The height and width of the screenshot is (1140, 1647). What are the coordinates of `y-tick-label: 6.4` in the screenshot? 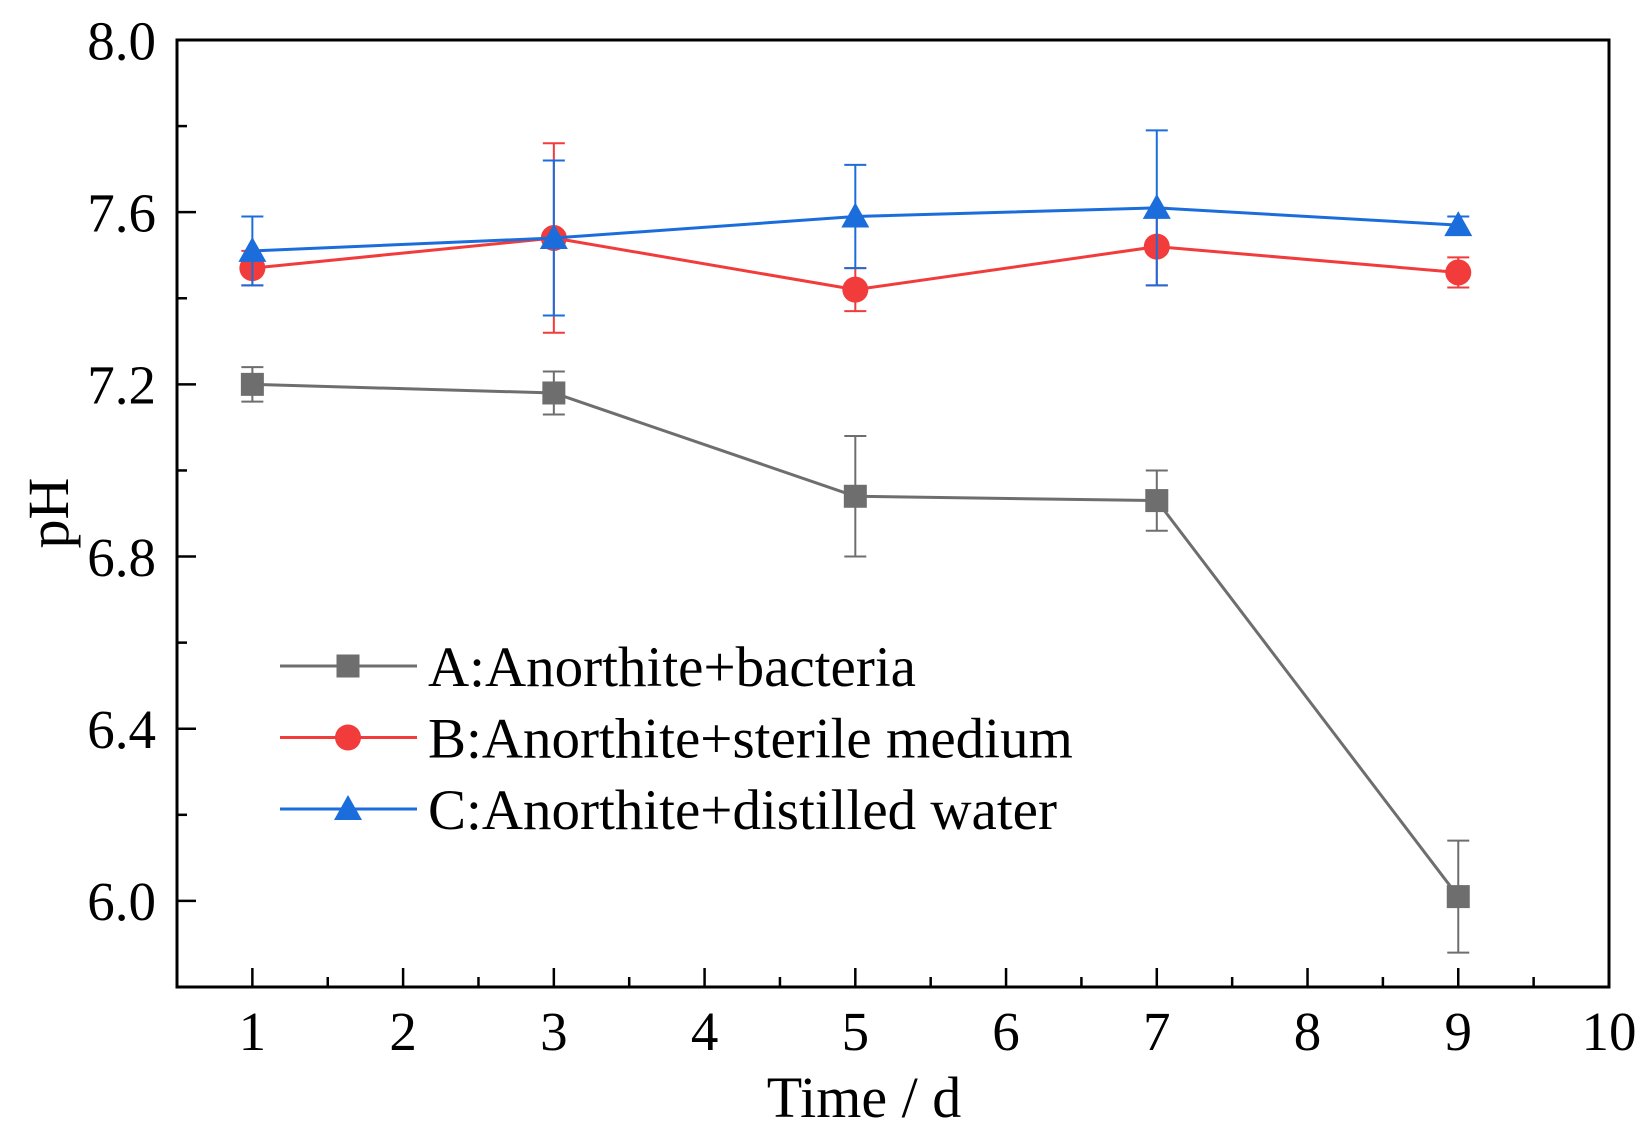 It's located at (121, 729).